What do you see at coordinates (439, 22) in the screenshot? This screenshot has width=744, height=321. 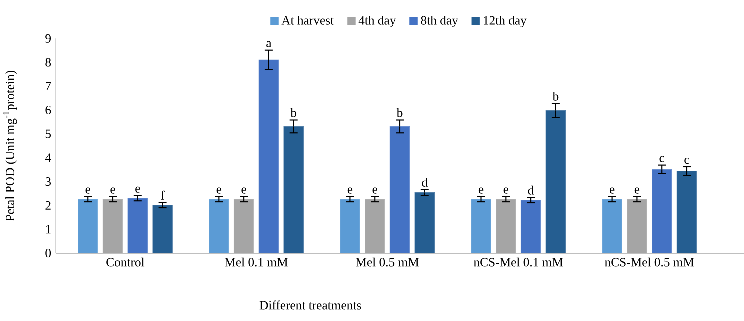 I see `legend-label: 8th day` at bounding box center [439, 22].